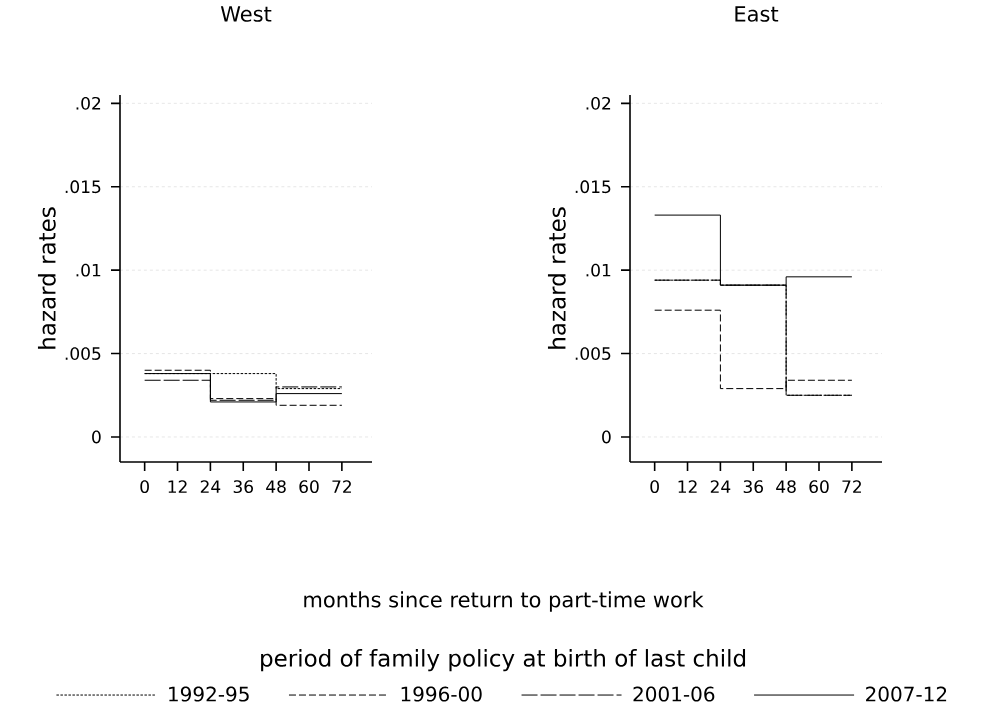 Image resolution: width=1006 pixels, height=711 pixels. I want to click on legend-label: 1992-95, so click(209, 694).